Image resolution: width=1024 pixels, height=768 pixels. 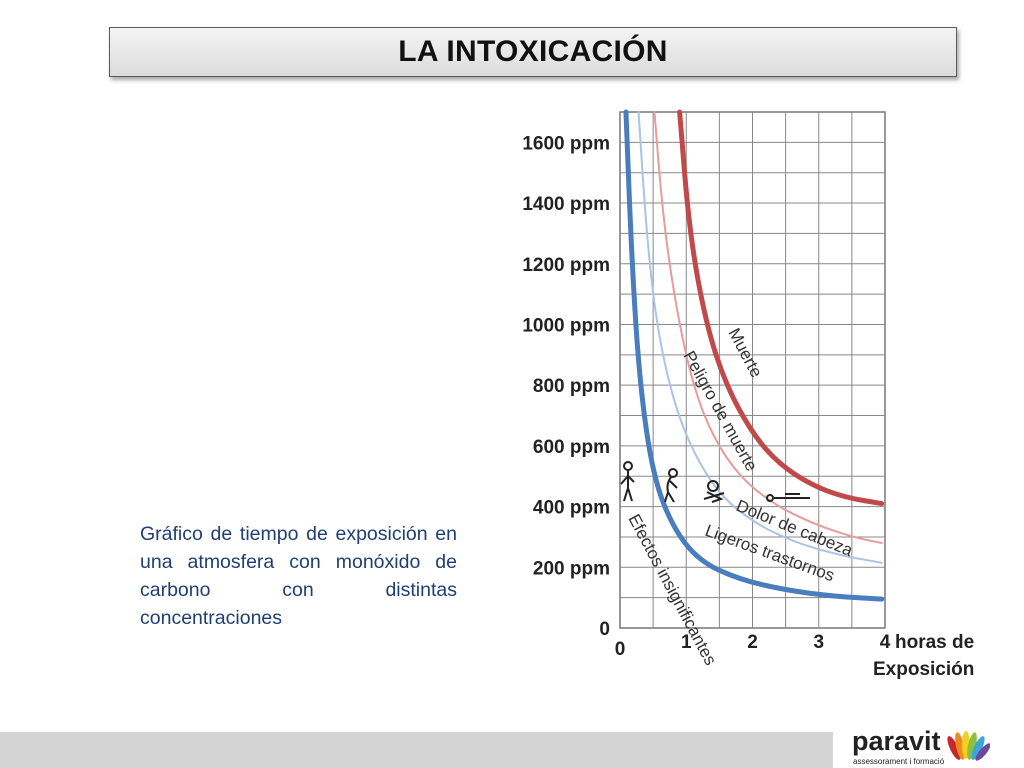 I want to click on logo-tagline: assessorament i formació, so click(x=899, y=761).